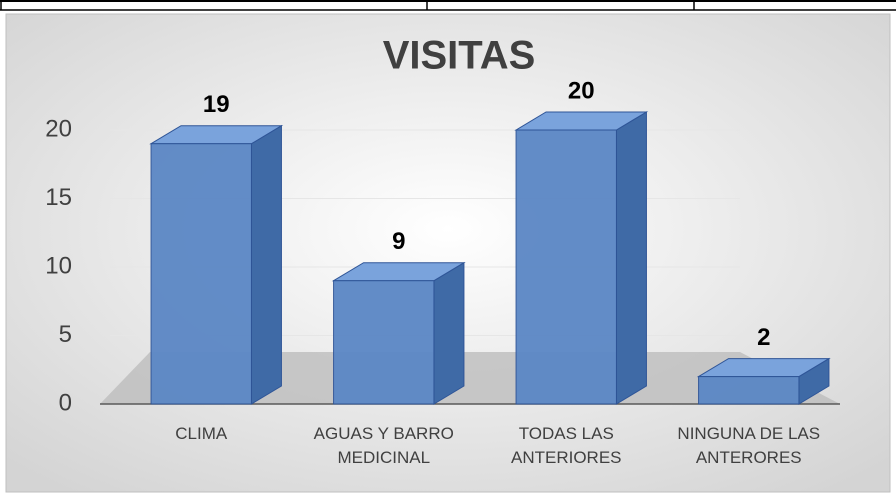  What do you see at coordinates (398, 241) in the screenshot?
I see `value-label: 9` at bounding box center [398, 241].